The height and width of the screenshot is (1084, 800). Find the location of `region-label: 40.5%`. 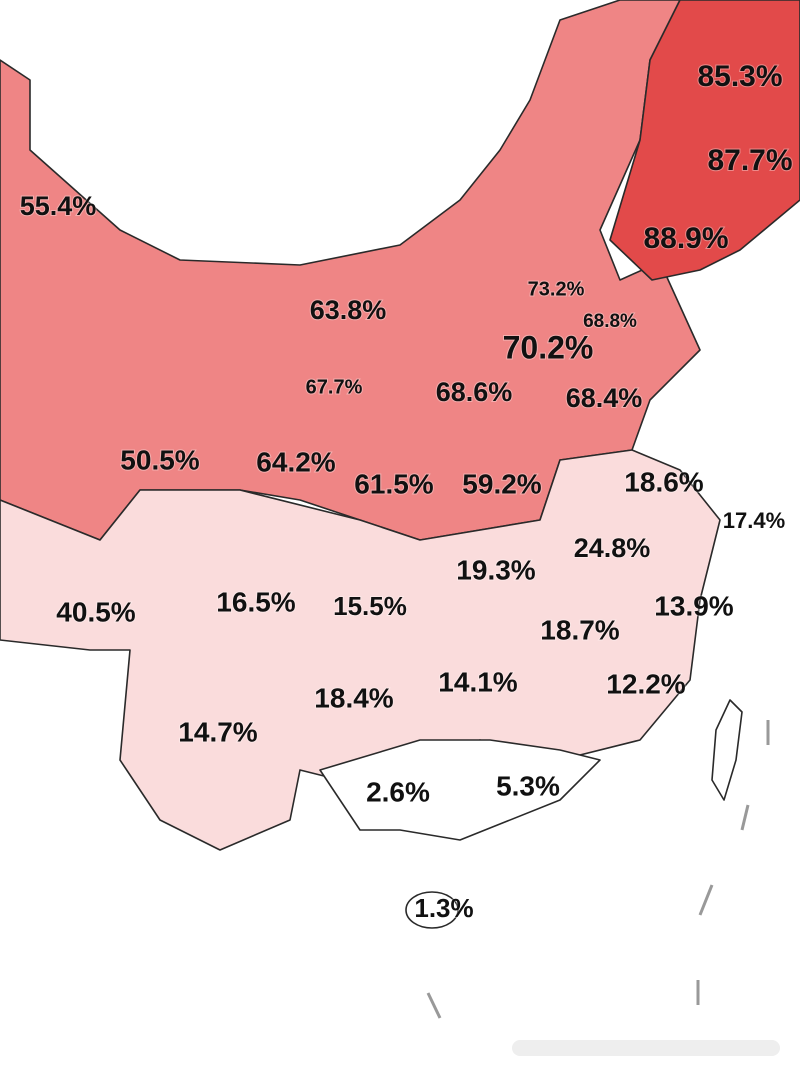

region-label: 40.5% is located at coordinates (95, 611).